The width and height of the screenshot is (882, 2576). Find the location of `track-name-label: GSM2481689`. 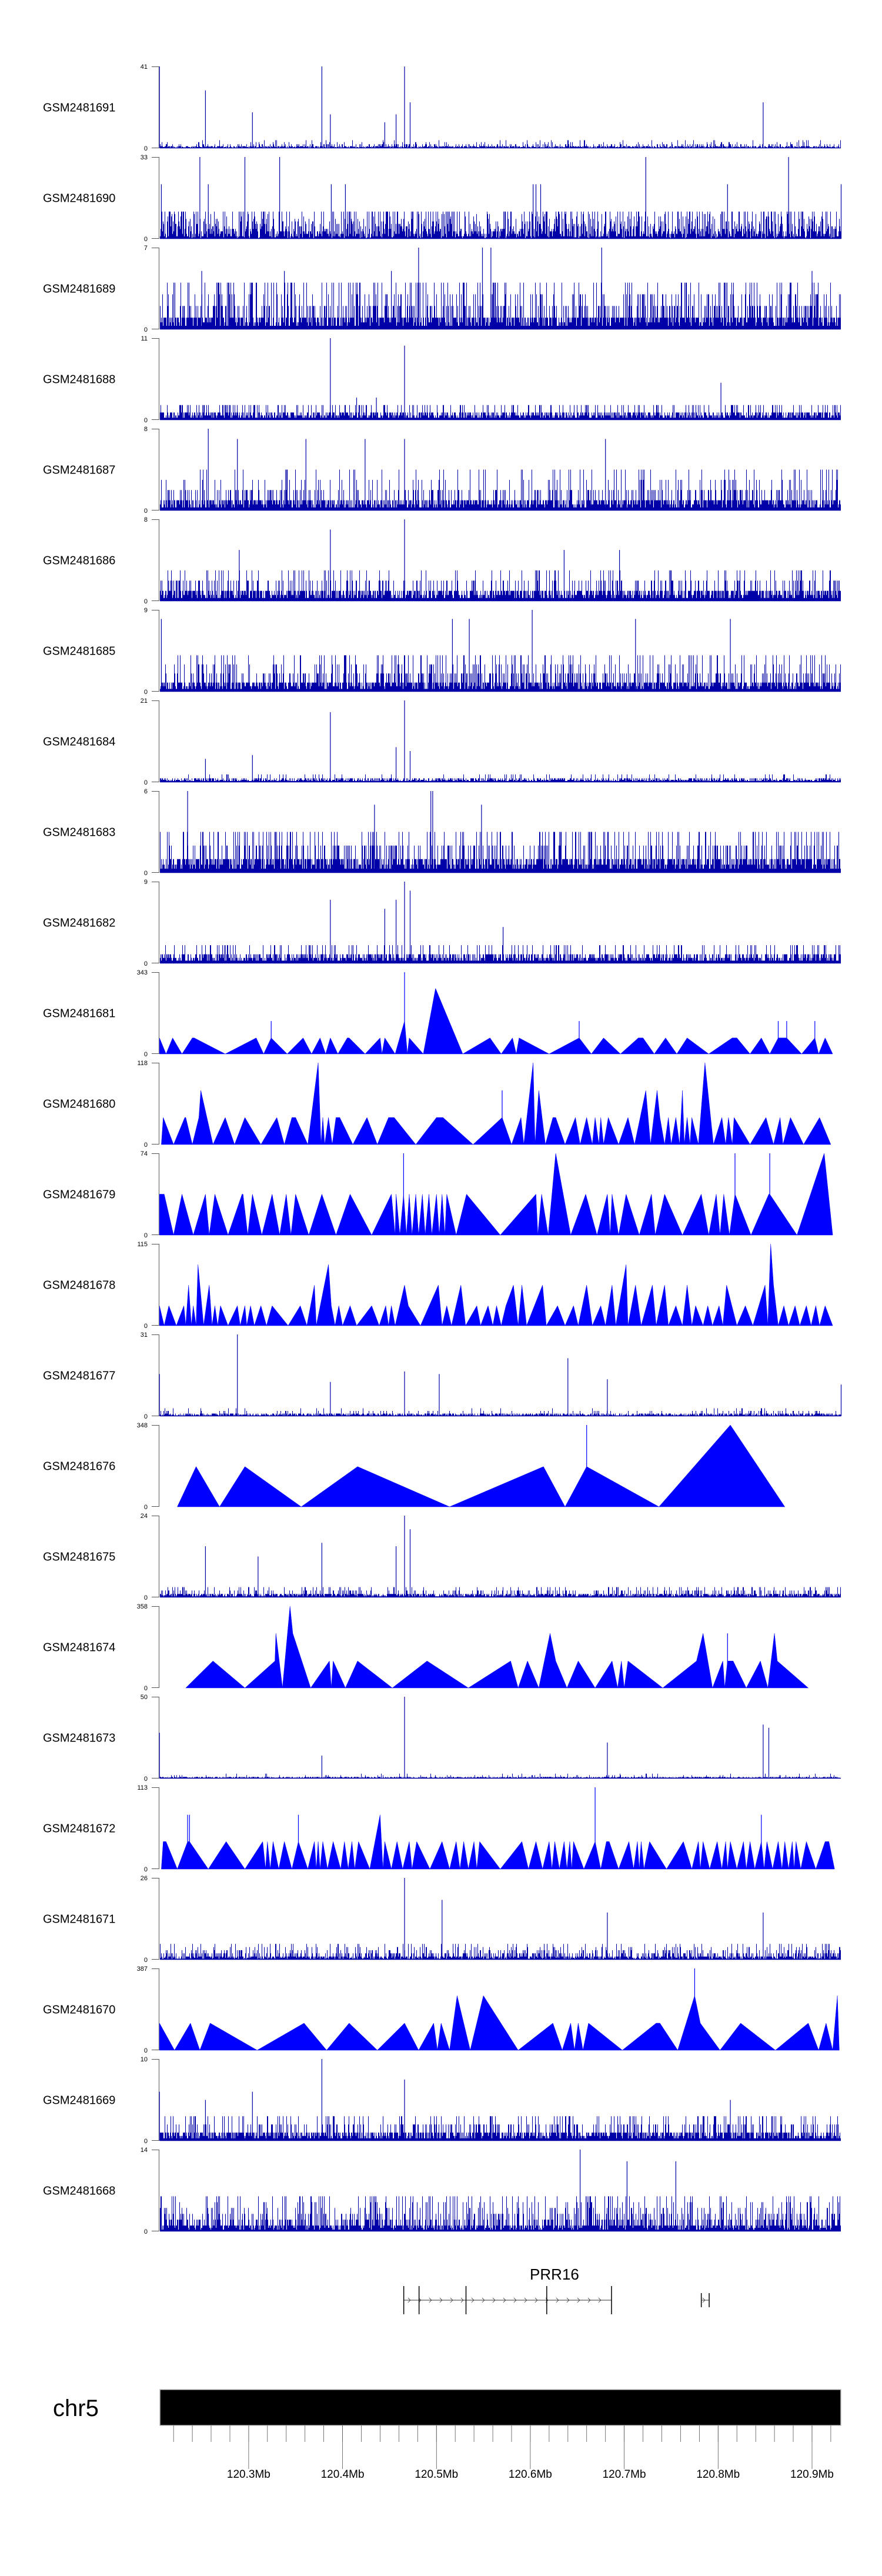

track-name-label: GSM2481689 is located at coordinates (79, 289).